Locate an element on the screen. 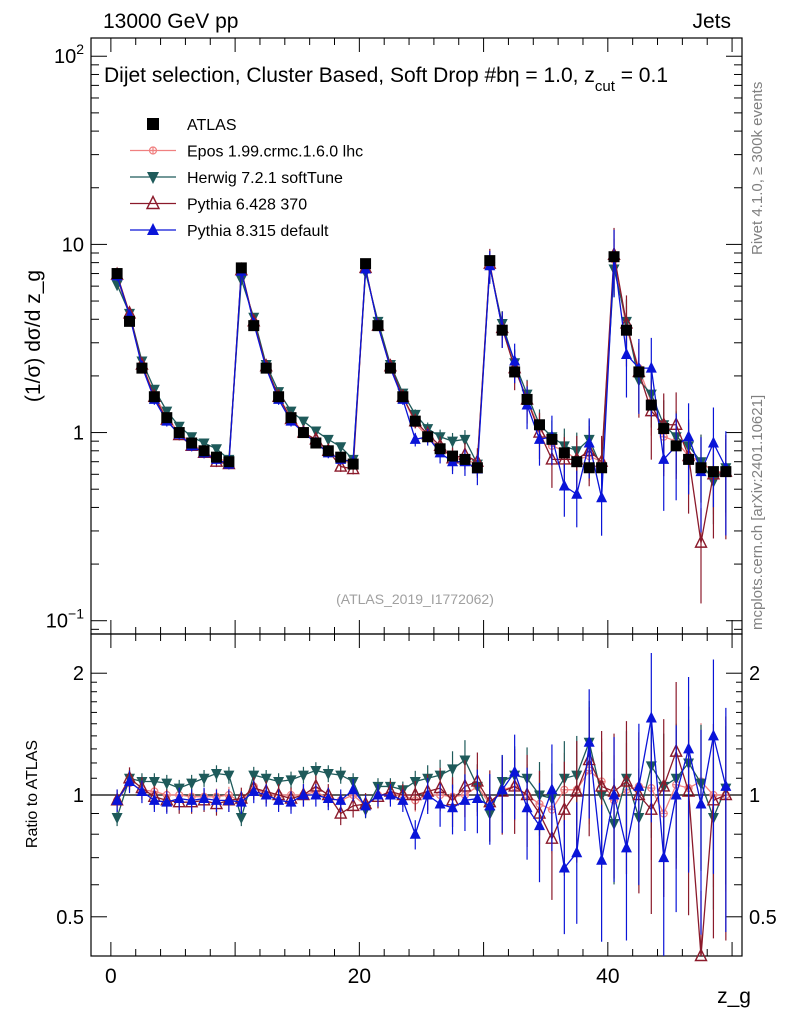 Image resolution: width=786 pixels, height=1024 pixels. ratio-y-tick-label: 2 is located at coordinates (78, 674).